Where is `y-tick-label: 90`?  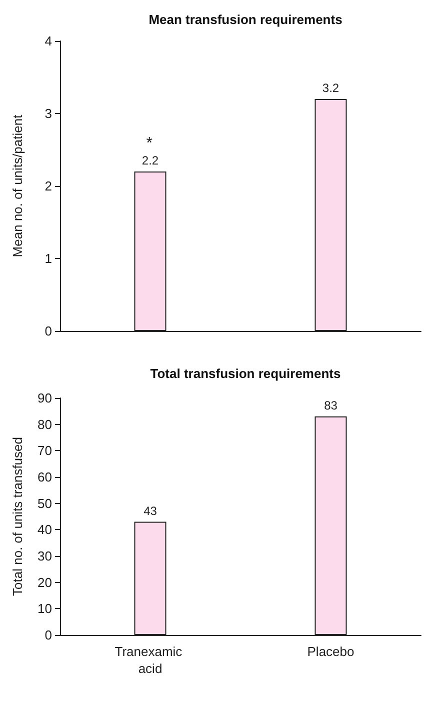 y-tick-label: 90 is located at coordinates (45, 398).